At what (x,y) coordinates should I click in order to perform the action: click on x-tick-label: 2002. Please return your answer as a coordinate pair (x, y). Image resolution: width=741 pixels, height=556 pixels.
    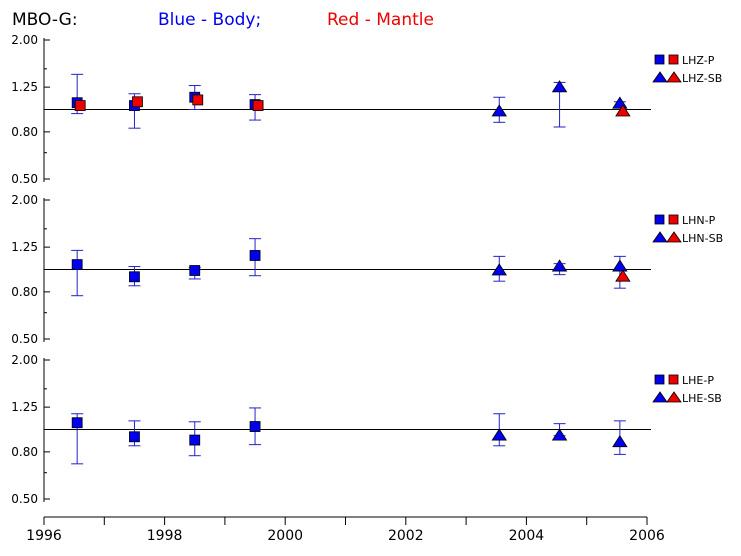
    Looking at the image, I should click on (406, 536).